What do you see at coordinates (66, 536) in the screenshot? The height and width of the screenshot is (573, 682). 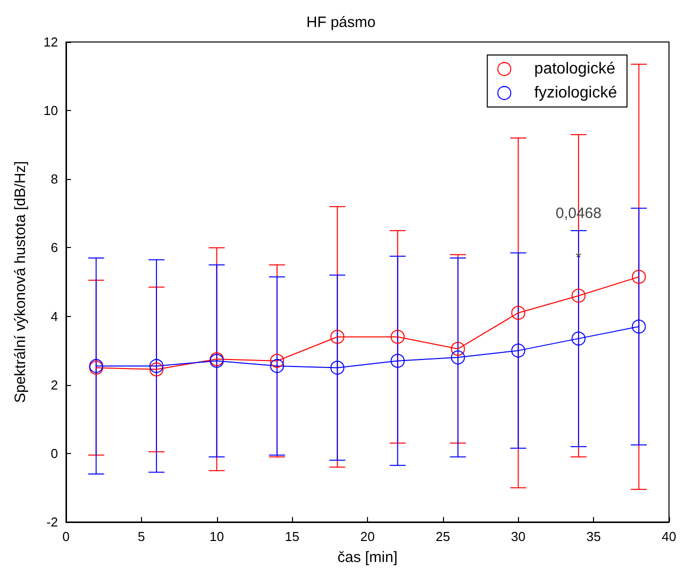 I see `x-tick-label: 0` at bounding box center [66, 536].